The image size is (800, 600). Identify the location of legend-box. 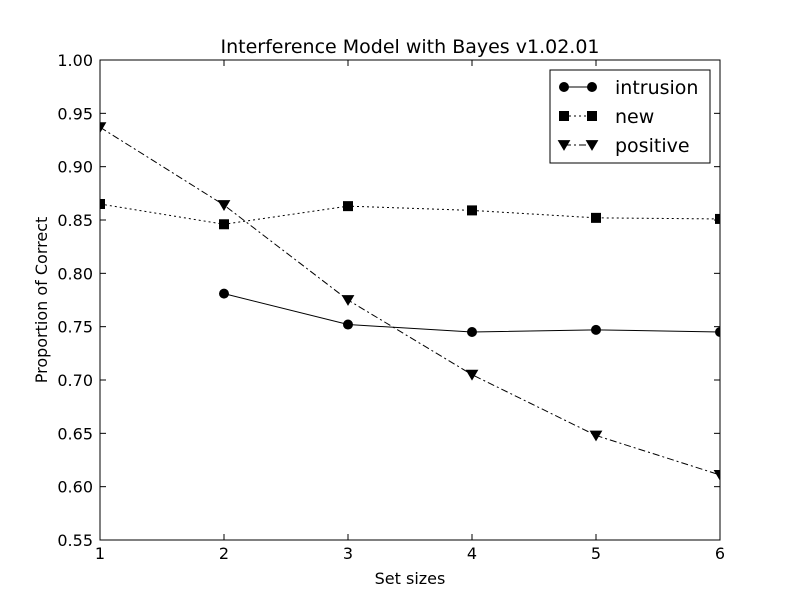
(630, 116).